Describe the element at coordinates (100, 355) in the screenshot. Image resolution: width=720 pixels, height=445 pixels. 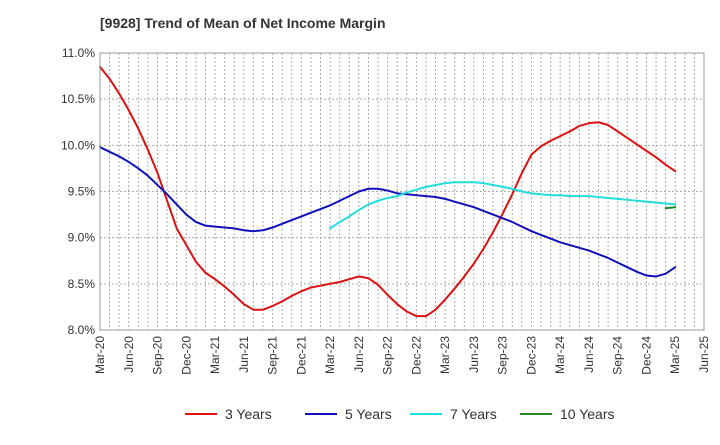
I see `x-tick-label: Mar-20` at that location.